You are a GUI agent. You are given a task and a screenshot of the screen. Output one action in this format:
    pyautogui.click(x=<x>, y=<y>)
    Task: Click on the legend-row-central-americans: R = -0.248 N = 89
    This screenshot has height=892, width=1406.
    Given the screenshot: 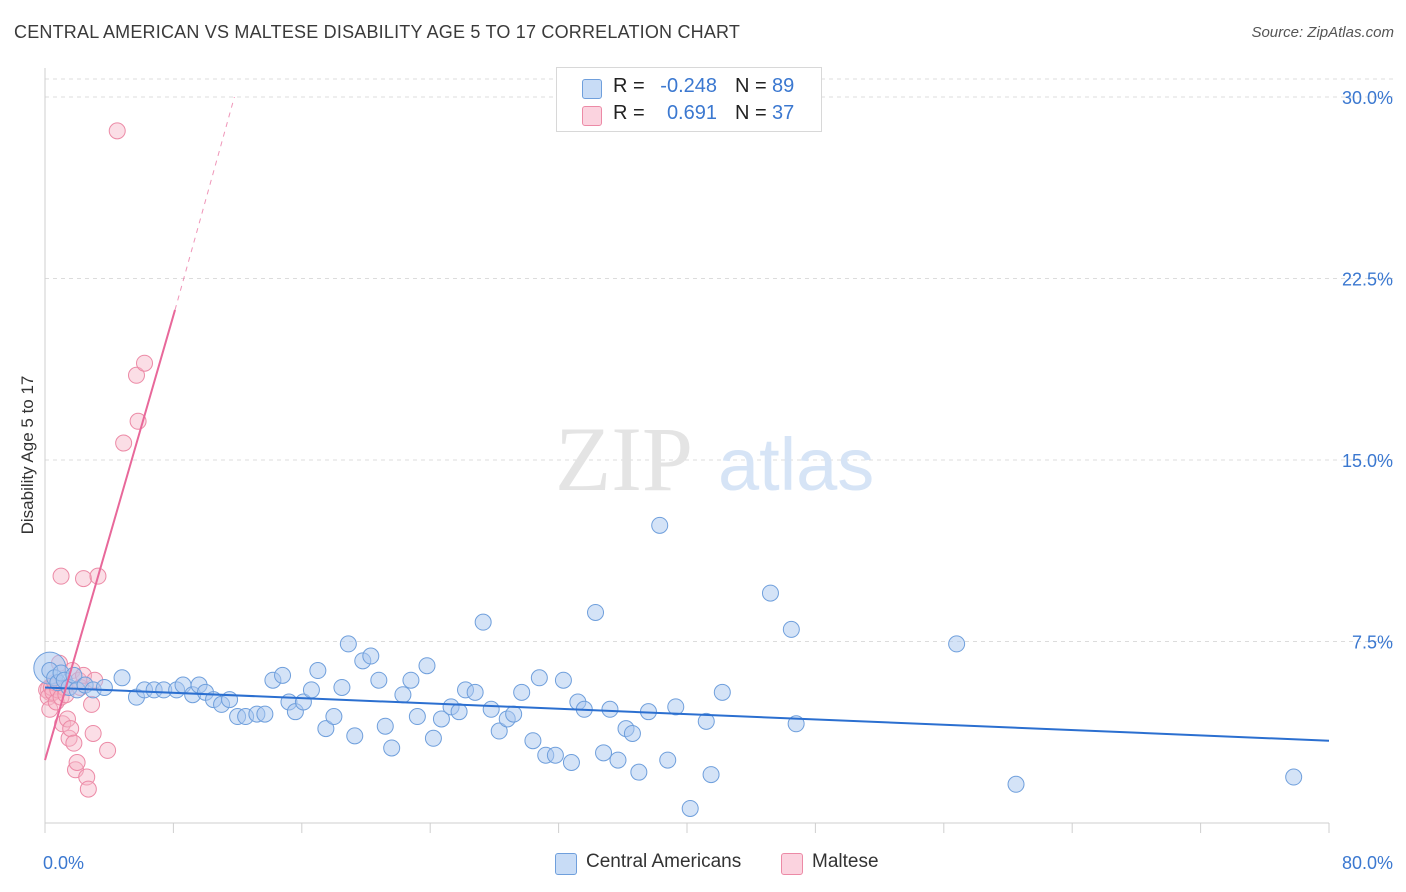 What is the action you would take?
    pyautogui.click(x=689, y=89)
    